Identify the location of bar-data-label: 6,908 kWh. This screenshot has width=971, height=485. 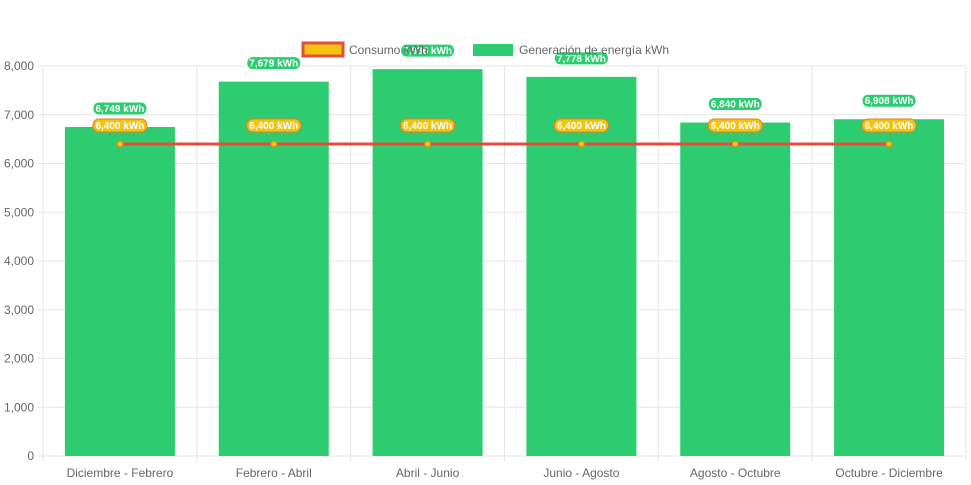
(889, 101).